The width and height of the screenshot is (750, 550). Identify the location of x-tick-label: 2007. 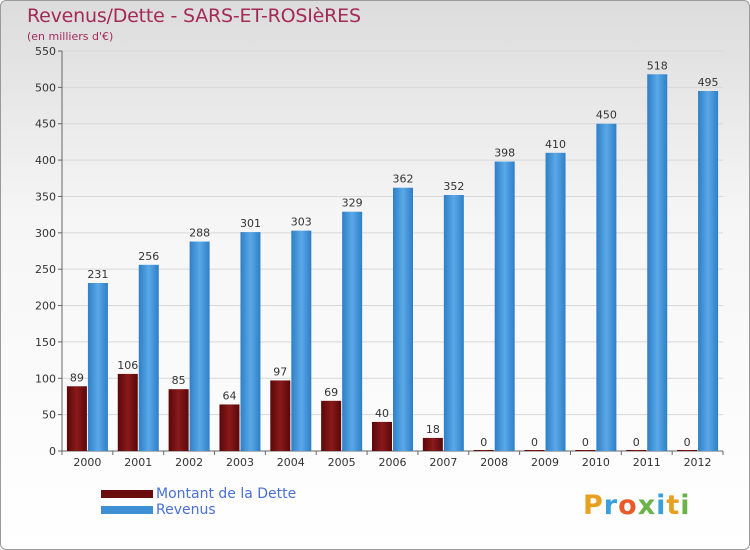
(443, 462).